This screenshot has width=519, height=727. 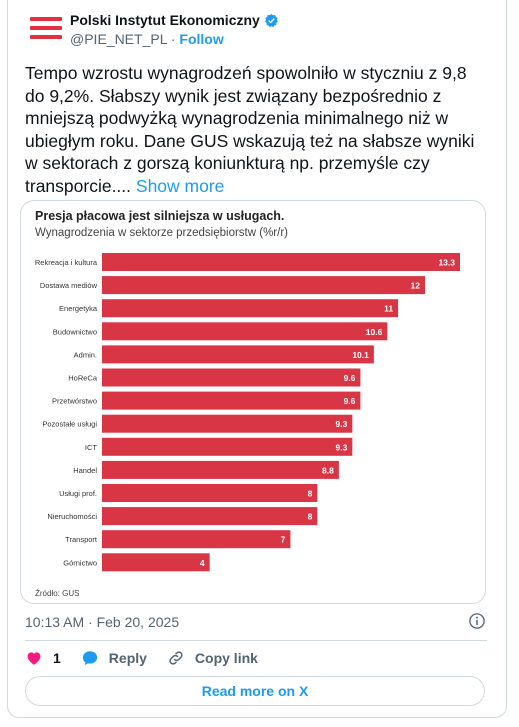 I want to click on category-label: Admin., so click(x=85, y=354).